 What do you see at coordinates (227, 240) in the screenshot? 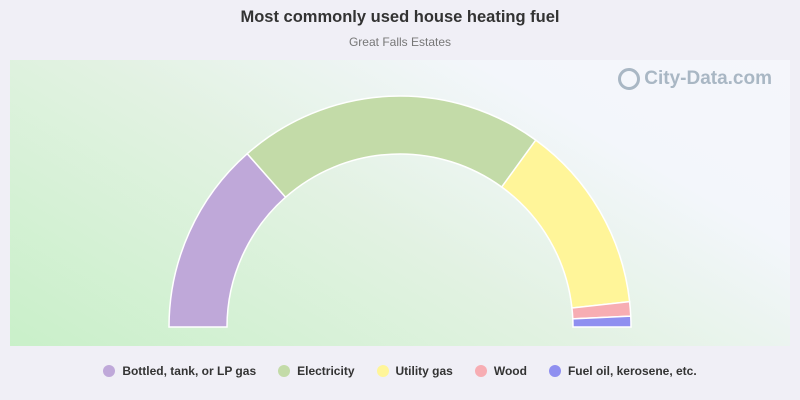
I see `slice-bottled-tank-or-lp-gas` at bounding box center [227, 240].